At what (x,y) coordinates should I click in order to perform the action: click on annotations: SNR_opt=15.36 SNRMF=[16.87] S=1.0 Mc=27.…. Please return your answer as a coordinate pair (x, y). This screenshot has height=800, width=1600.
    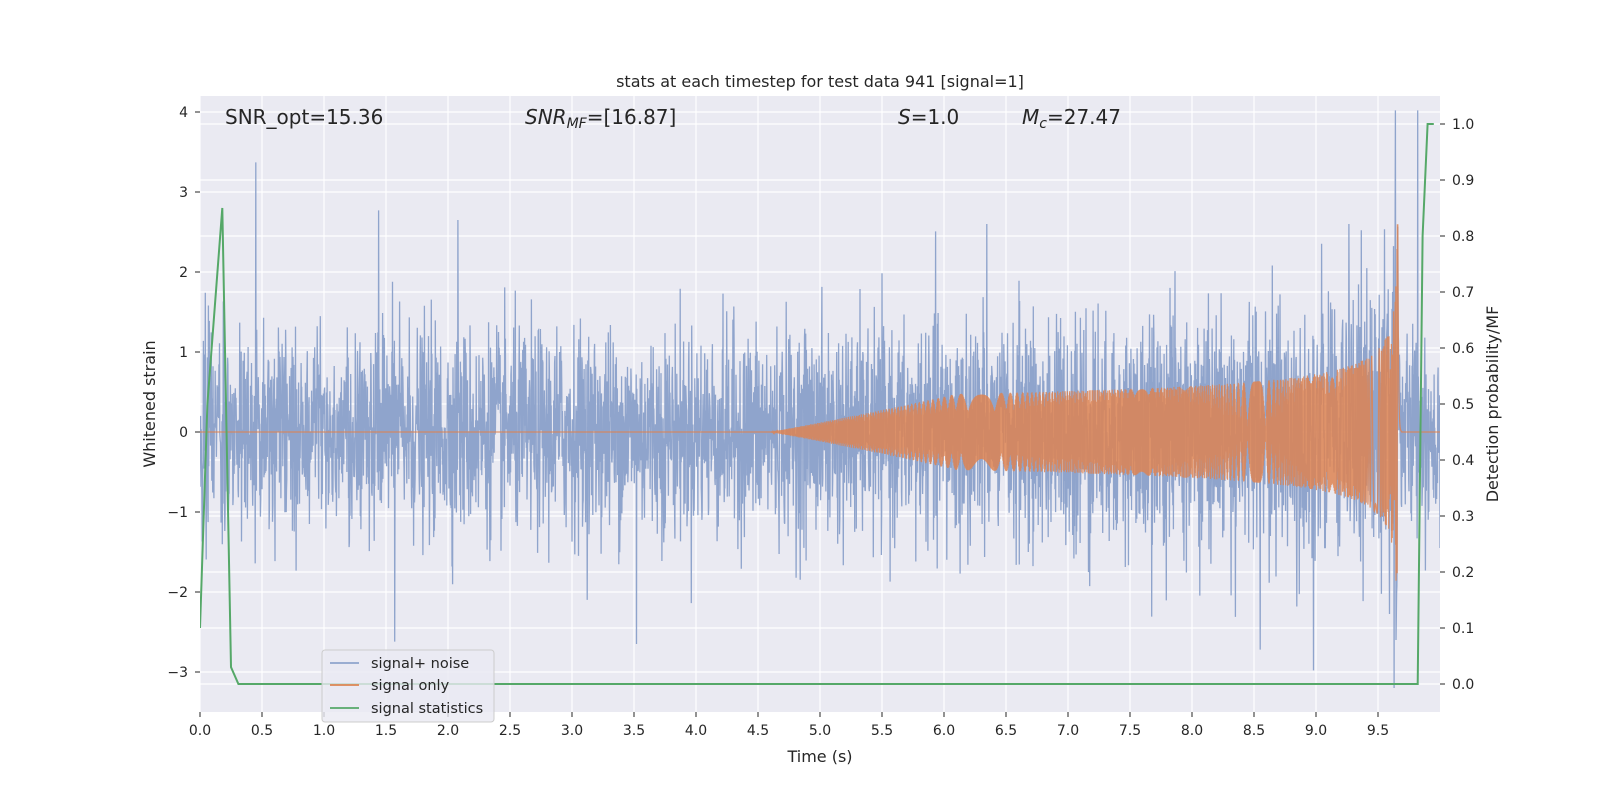
    Looking at the image, I should click on (673, 118).